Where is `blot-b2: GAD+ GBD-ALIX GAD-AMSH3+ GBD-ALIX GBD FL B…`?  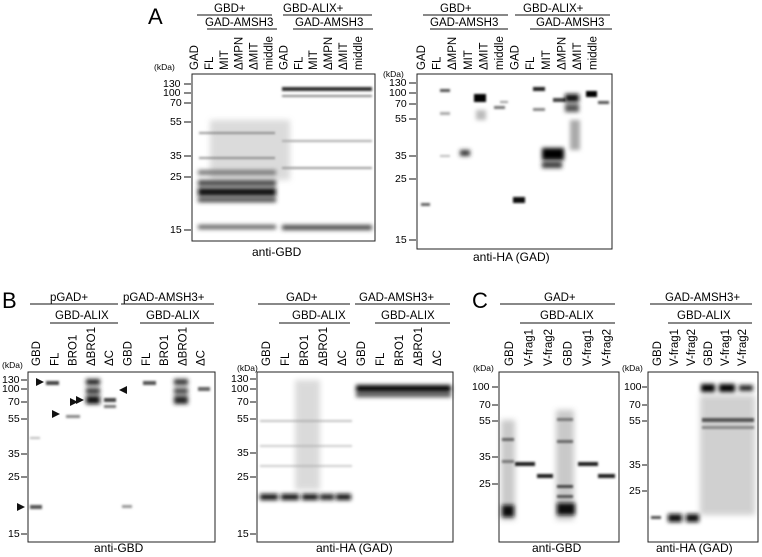
blot-b2: GAD+ GBD-ALIX GAD-AMSH3+ GBD-ALIX GBD FL B… is located at coordinates (342, 423).